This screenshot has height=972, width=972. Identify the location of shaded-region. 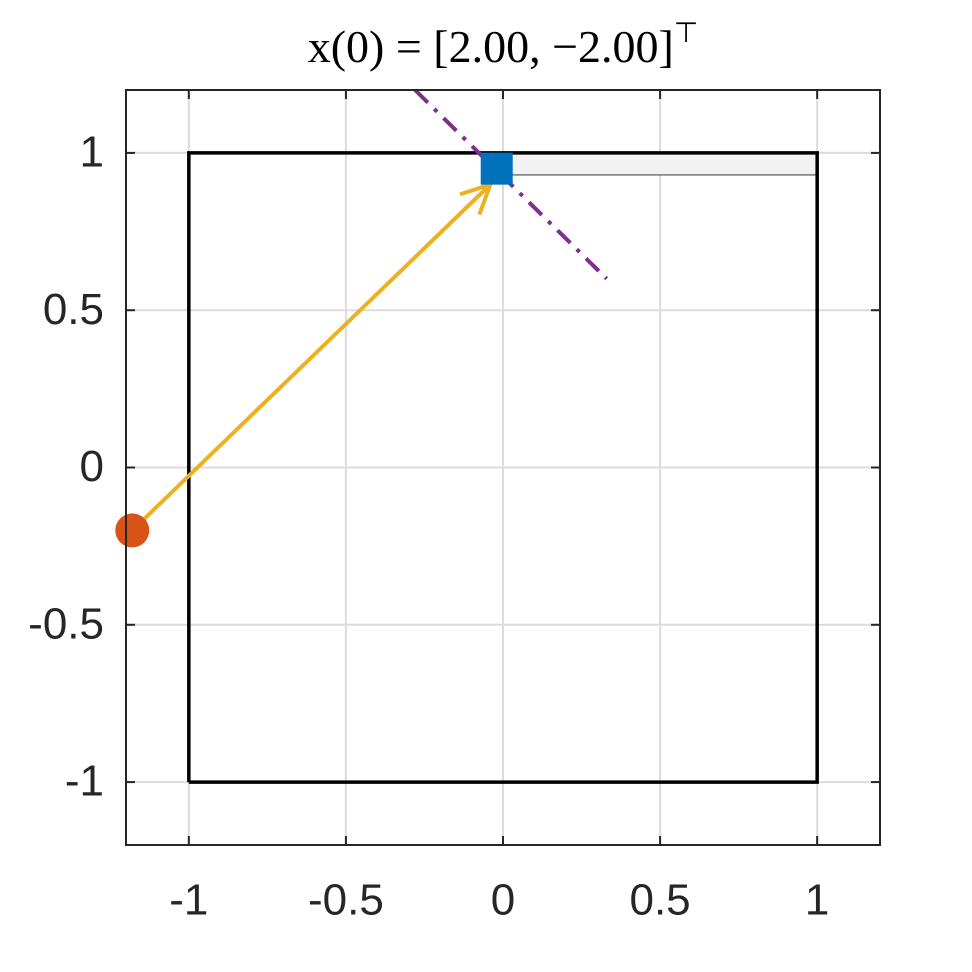
(660, 164).